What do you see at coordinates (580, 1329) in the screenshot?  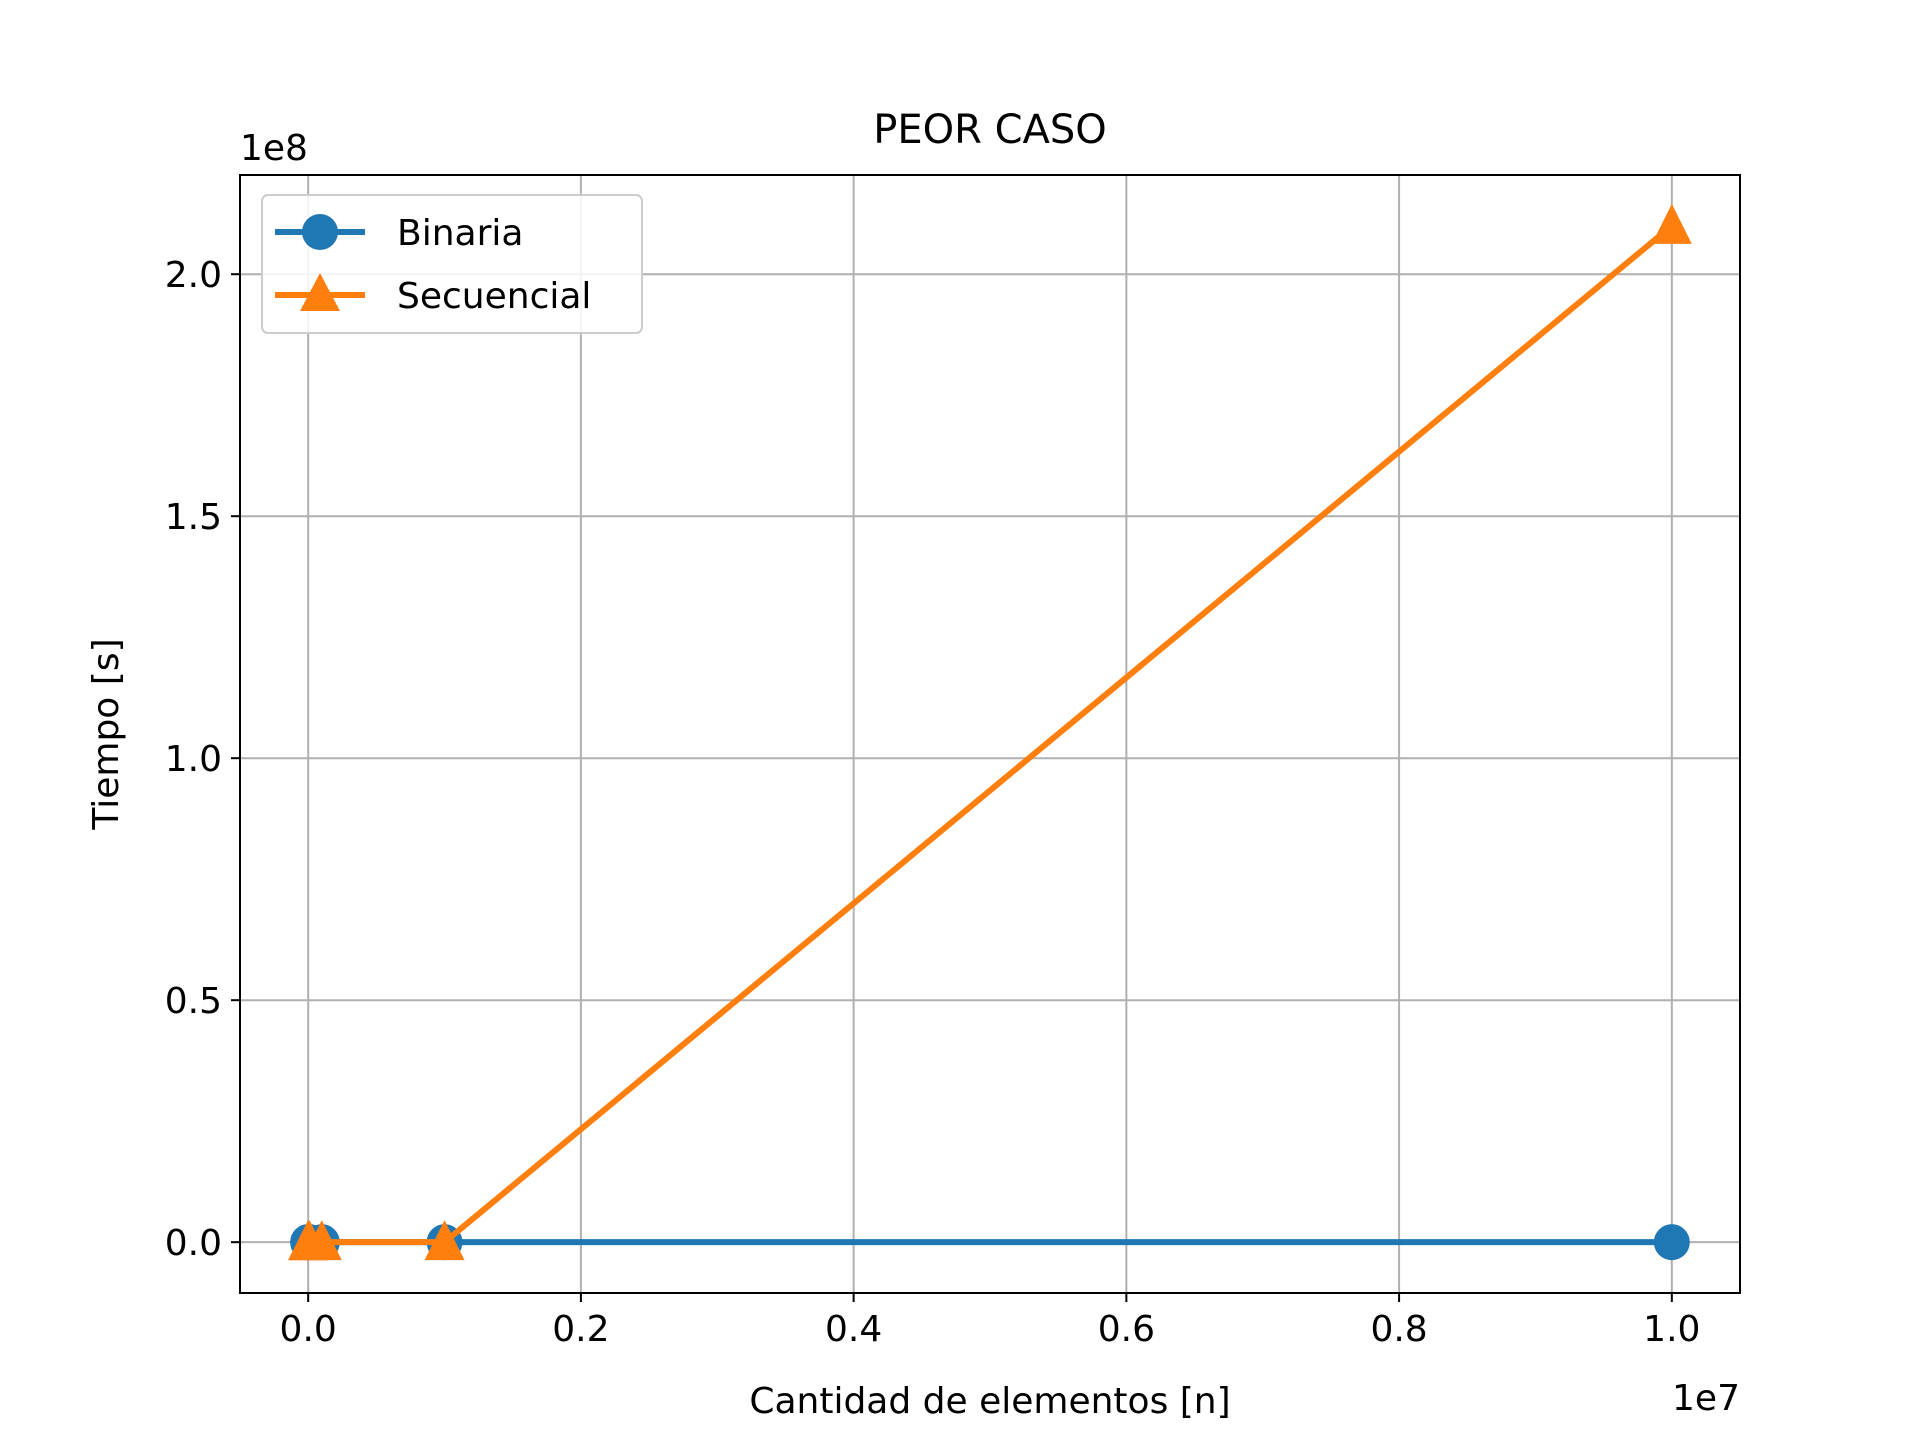 I see `x-tick-label: 0.2` at bounding box center [580, 1329].